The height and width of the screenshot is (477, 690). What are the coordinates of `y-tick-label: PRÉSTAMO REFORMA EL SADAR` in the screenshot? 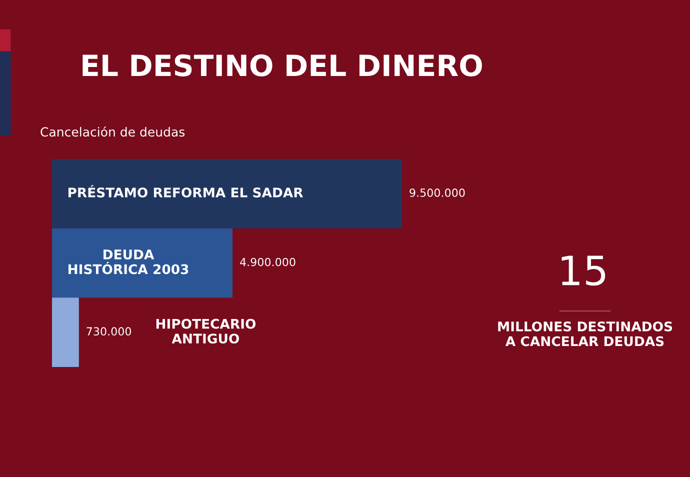 It's located at (186, 191).